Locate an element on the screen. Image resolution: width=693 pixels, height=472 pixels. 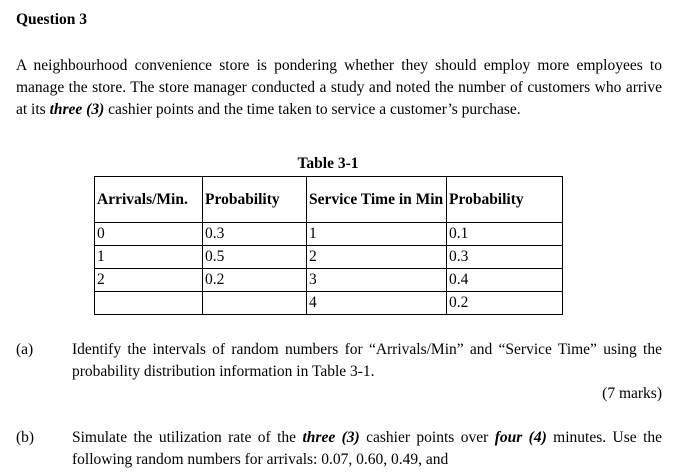
part-a-label: (a) is located at coordinates (25, 349).